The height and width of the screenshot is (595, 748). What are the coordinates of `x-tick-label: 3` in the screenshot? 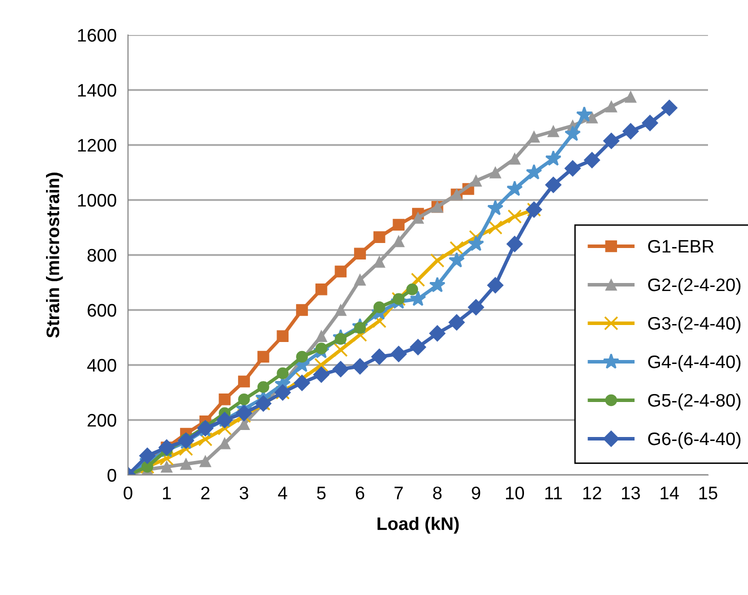 It's located at (244, 493).